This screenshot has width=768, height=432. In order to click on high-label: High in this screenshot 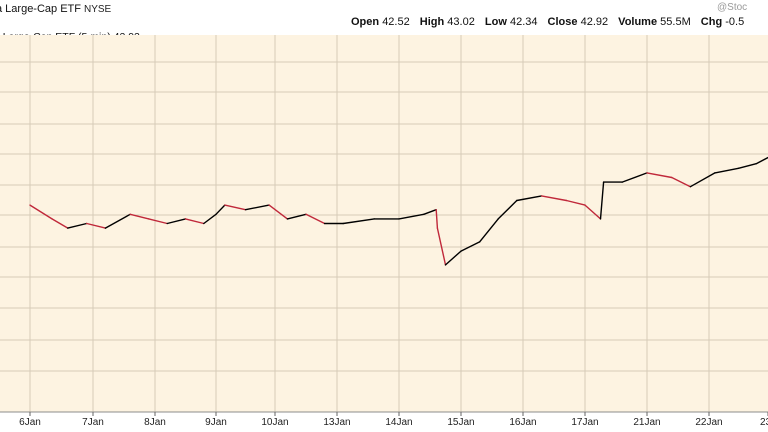, I will do `click(432, 22)`.